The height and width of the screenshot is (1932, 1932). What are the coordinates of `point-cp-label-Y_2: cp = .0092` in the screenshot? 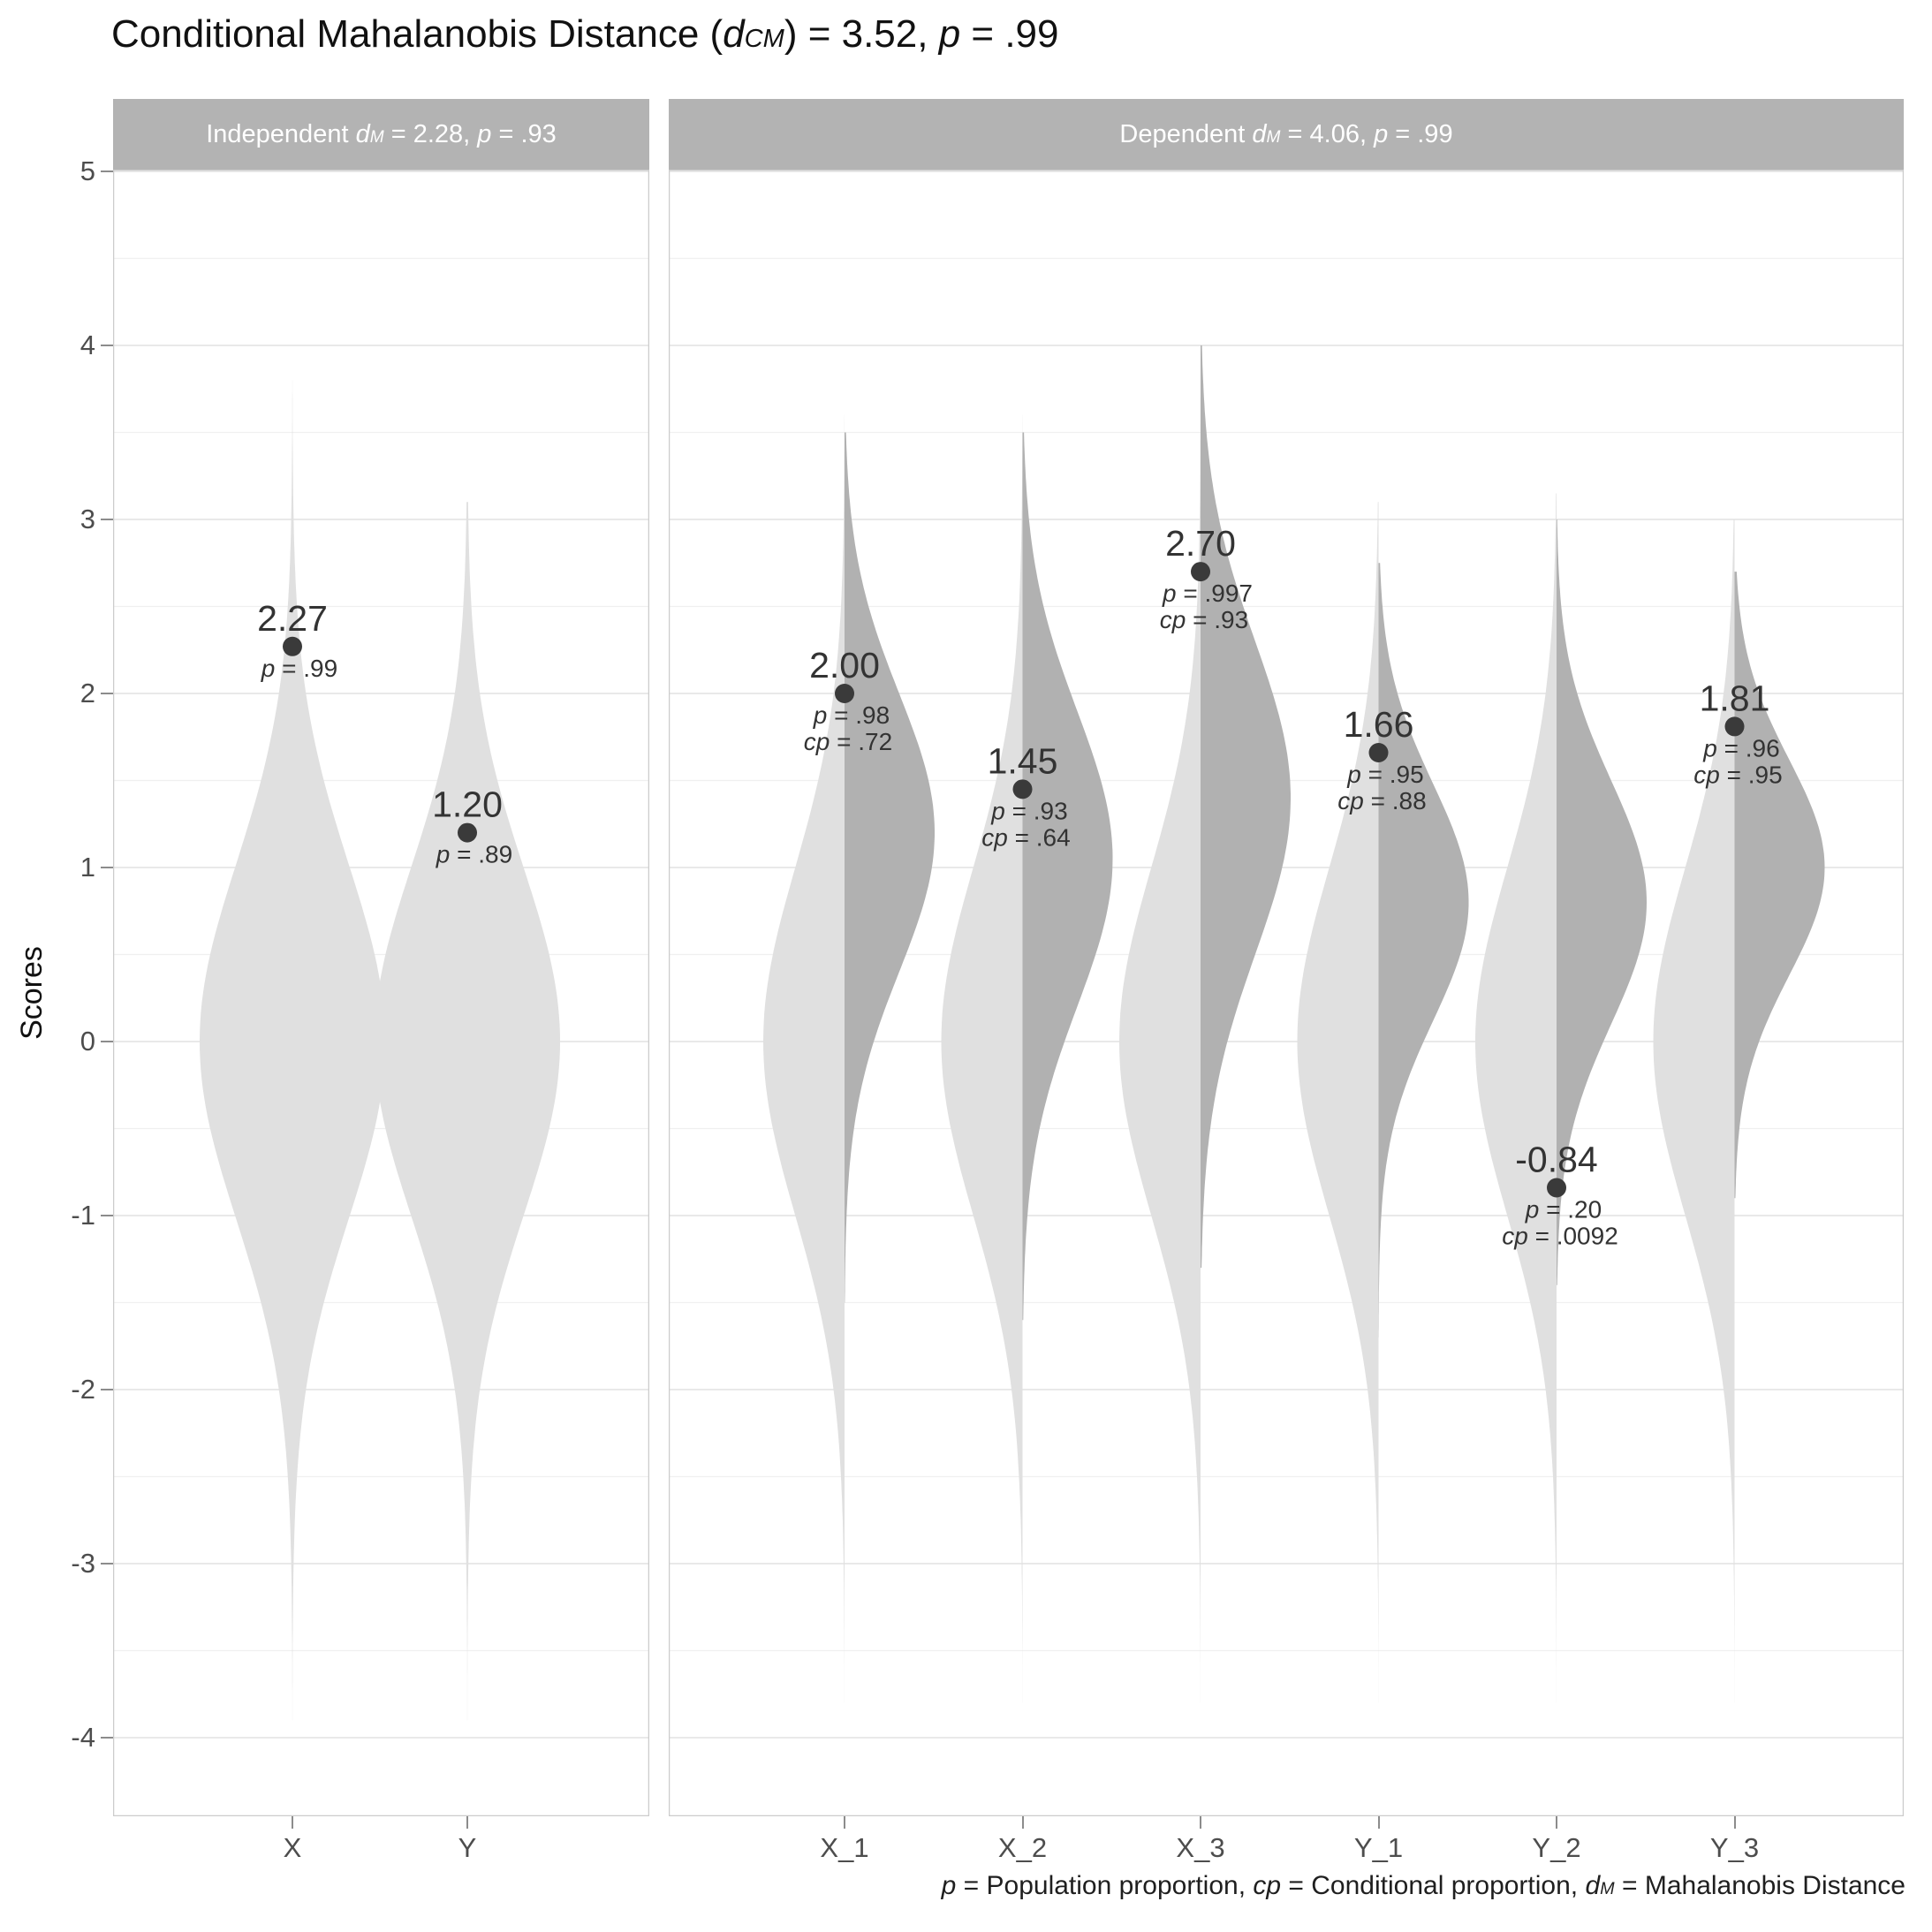 It's located at (1560, 1236).